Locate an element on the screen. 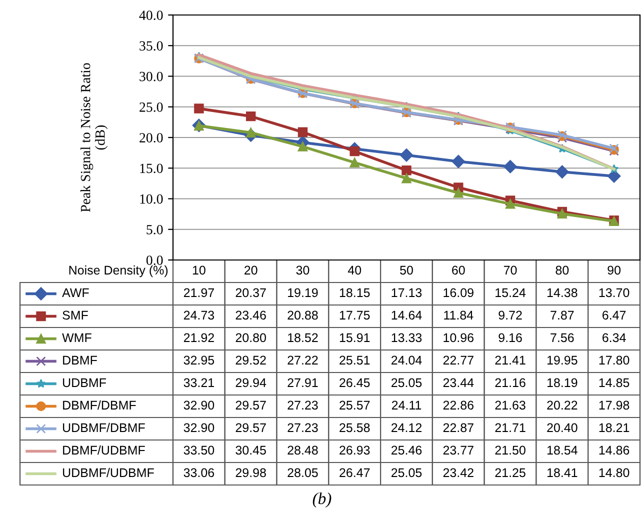 Image resolution: width=644 pixels, height=512 pixels. data-label: 29.94 is located at coordinates (251, 383).